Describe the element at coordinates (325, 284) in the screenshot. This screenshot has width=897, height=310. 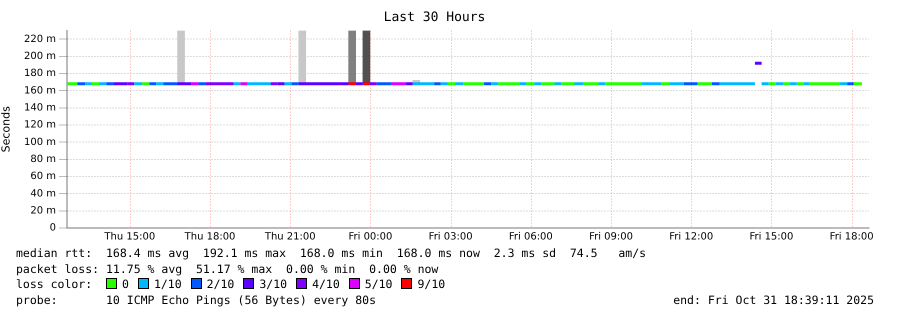
I see `legend-label: 4/10` at that location.